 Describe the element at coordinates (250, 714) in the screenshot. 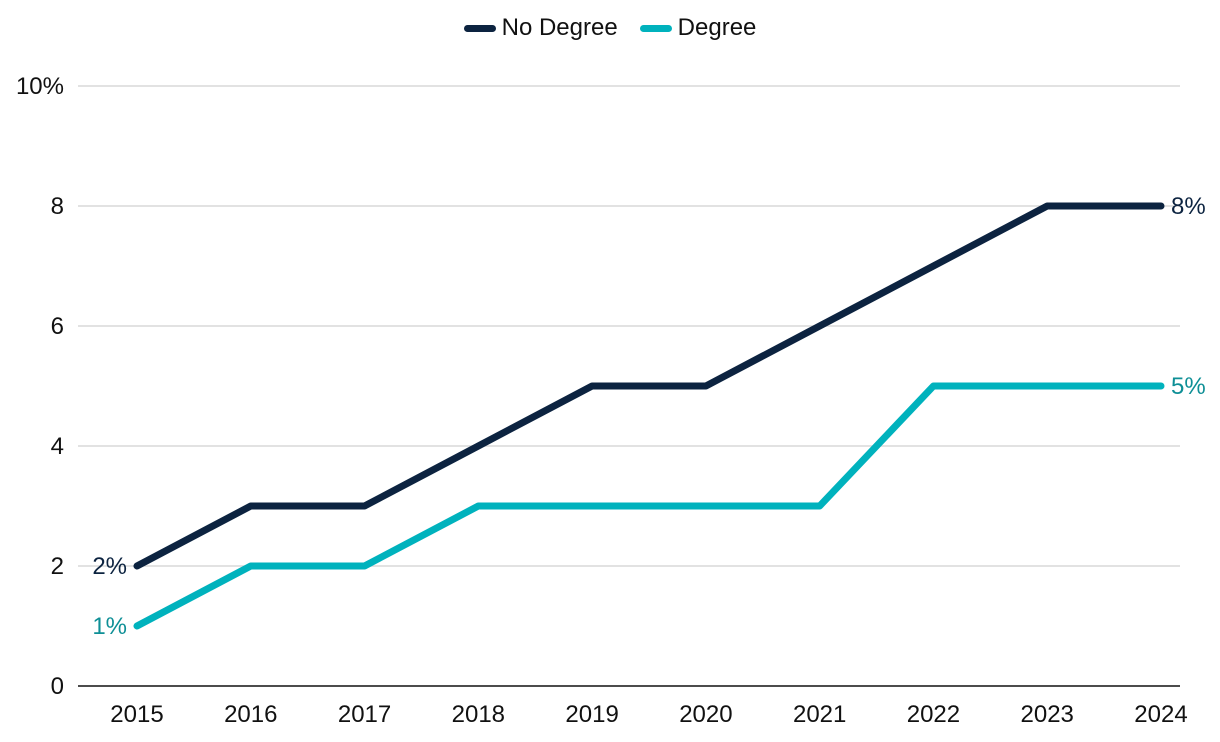

I see `x-tick-label-2016: 2016` at that location.